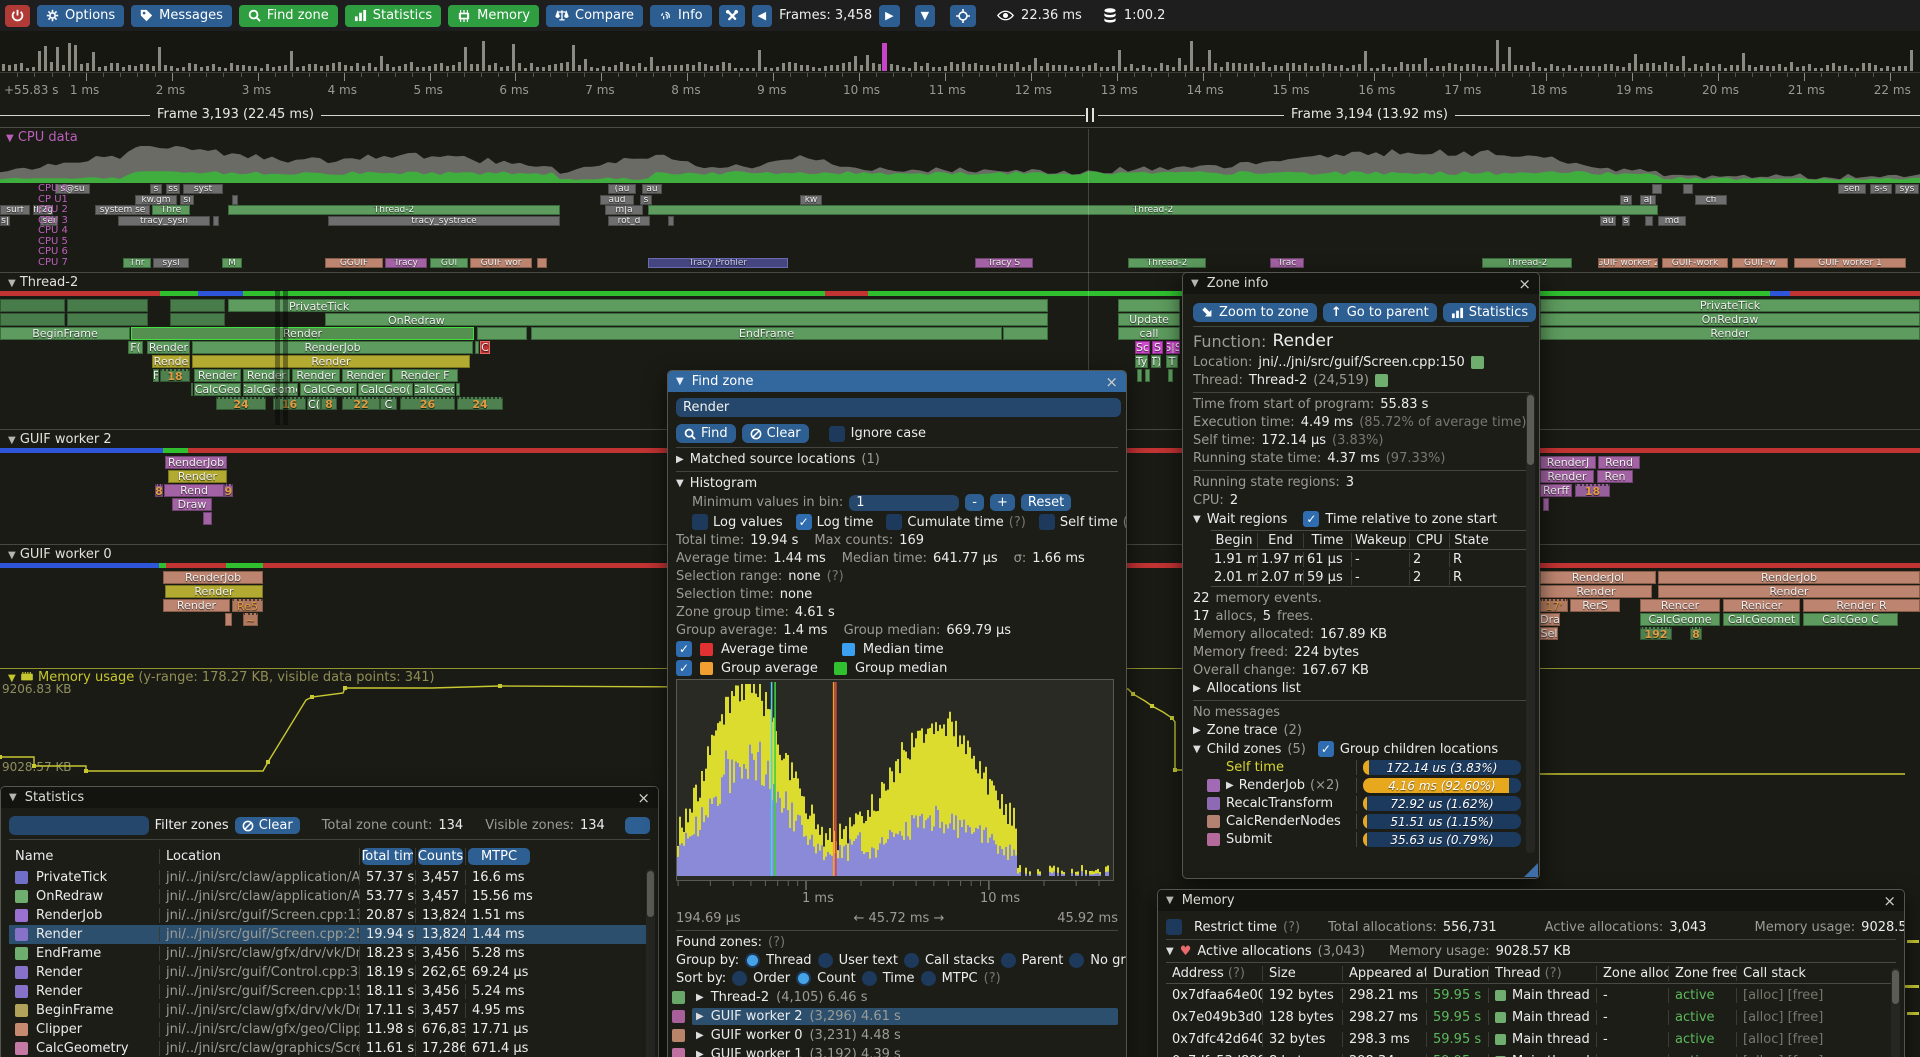  I want to click on timeline-zone: Tracy, so click(406, 262).